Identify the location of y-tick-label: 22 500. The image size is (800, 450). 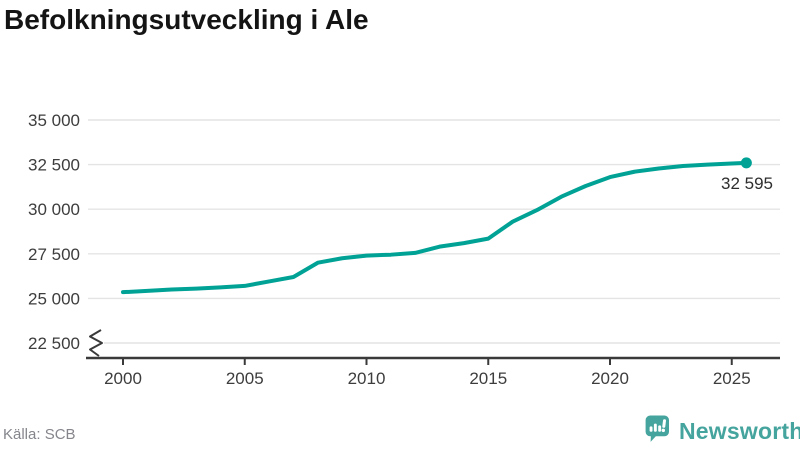
(54, 343).